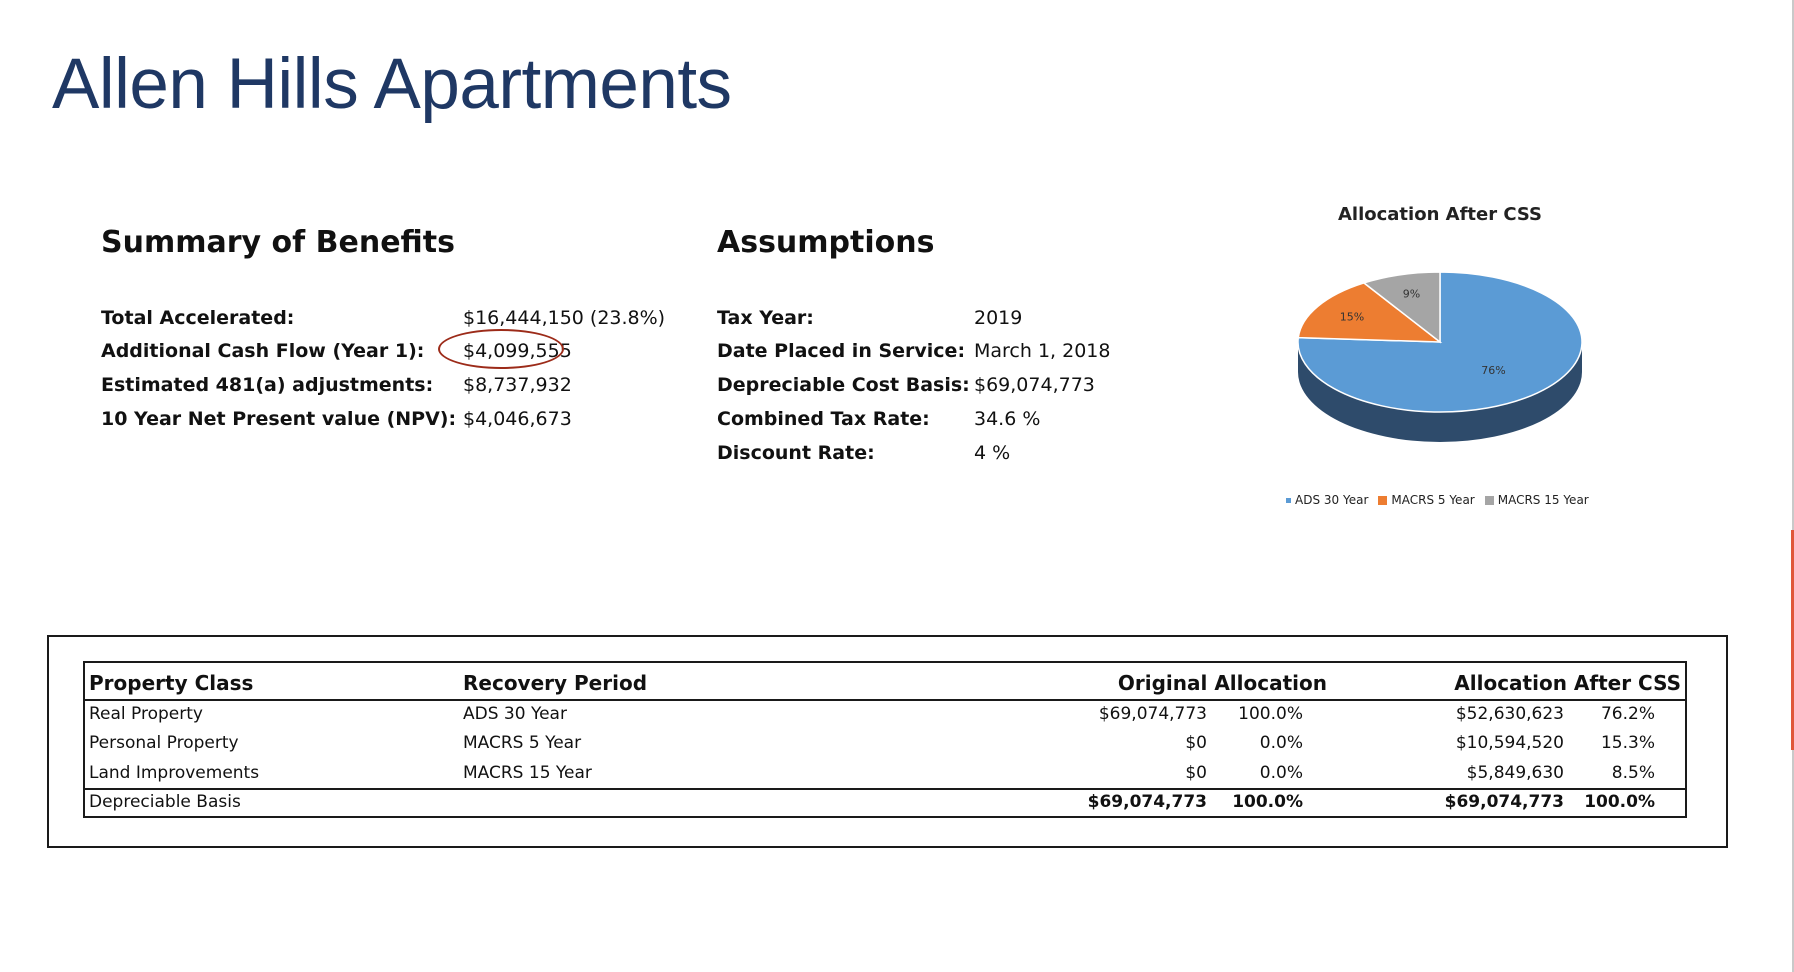 Image resolution: width=1794 pixels, height=972 pixels. I want to click on pie-slice-side, so click(1440, 392).